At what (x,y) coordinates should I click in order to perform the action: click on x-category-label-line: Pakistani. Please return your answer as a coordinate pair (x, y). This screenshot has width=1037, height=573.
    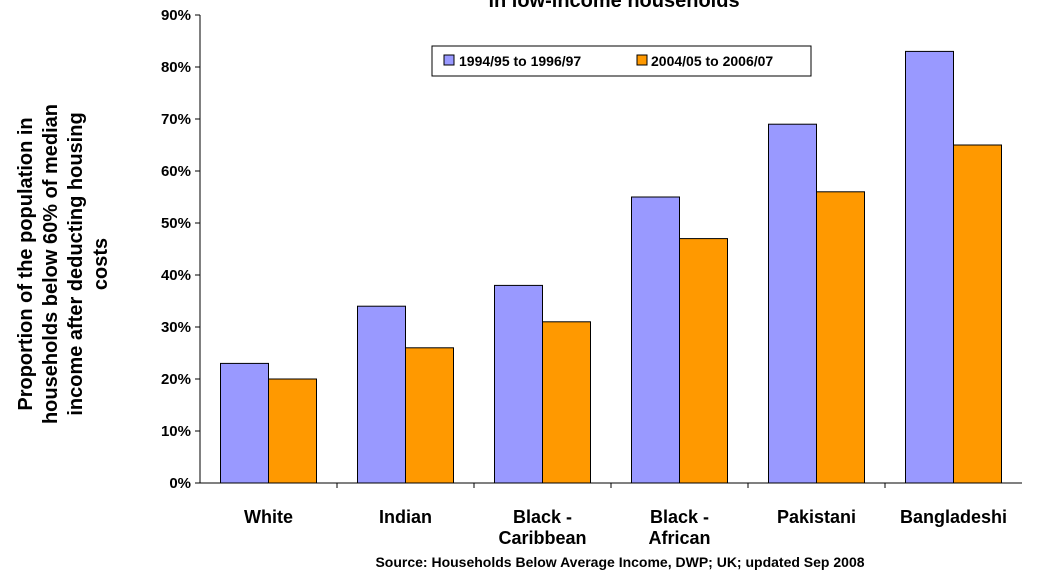
    Looking at the image, I should click on (816, 517).